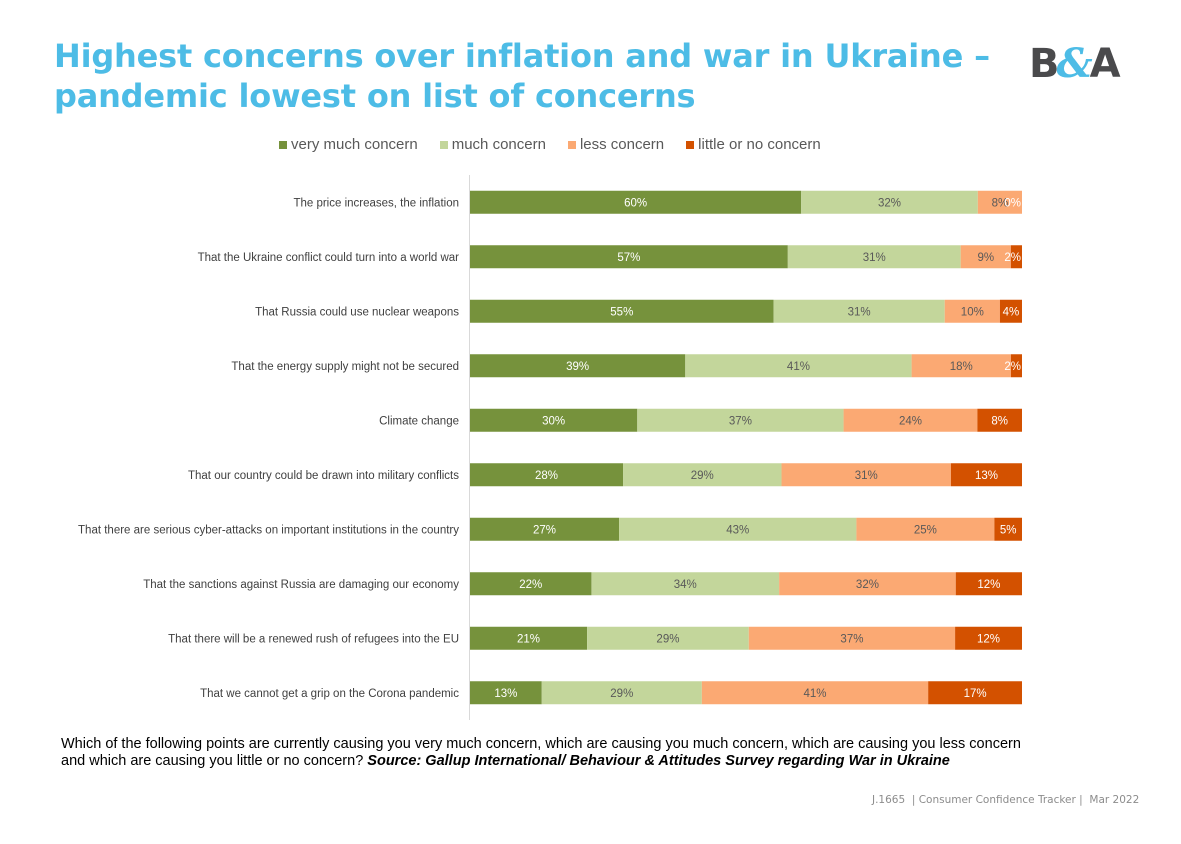 This screenshot has width=1181, height=844. Describe the element at coordinates (1012, 203) in the screenshot. I see `data-label-little: 0%` at that location.